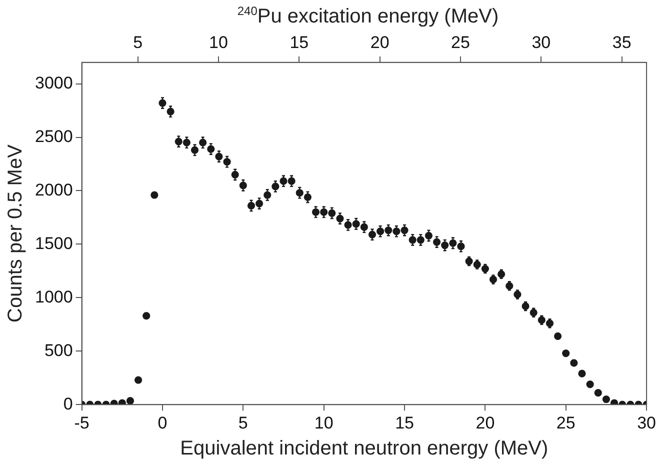 This screenshot has width=659, height=461. What do you see at coordinates (324, 422) in the screenshot?
I see `x-tick-label: 10` at bounding box center [324, 422].